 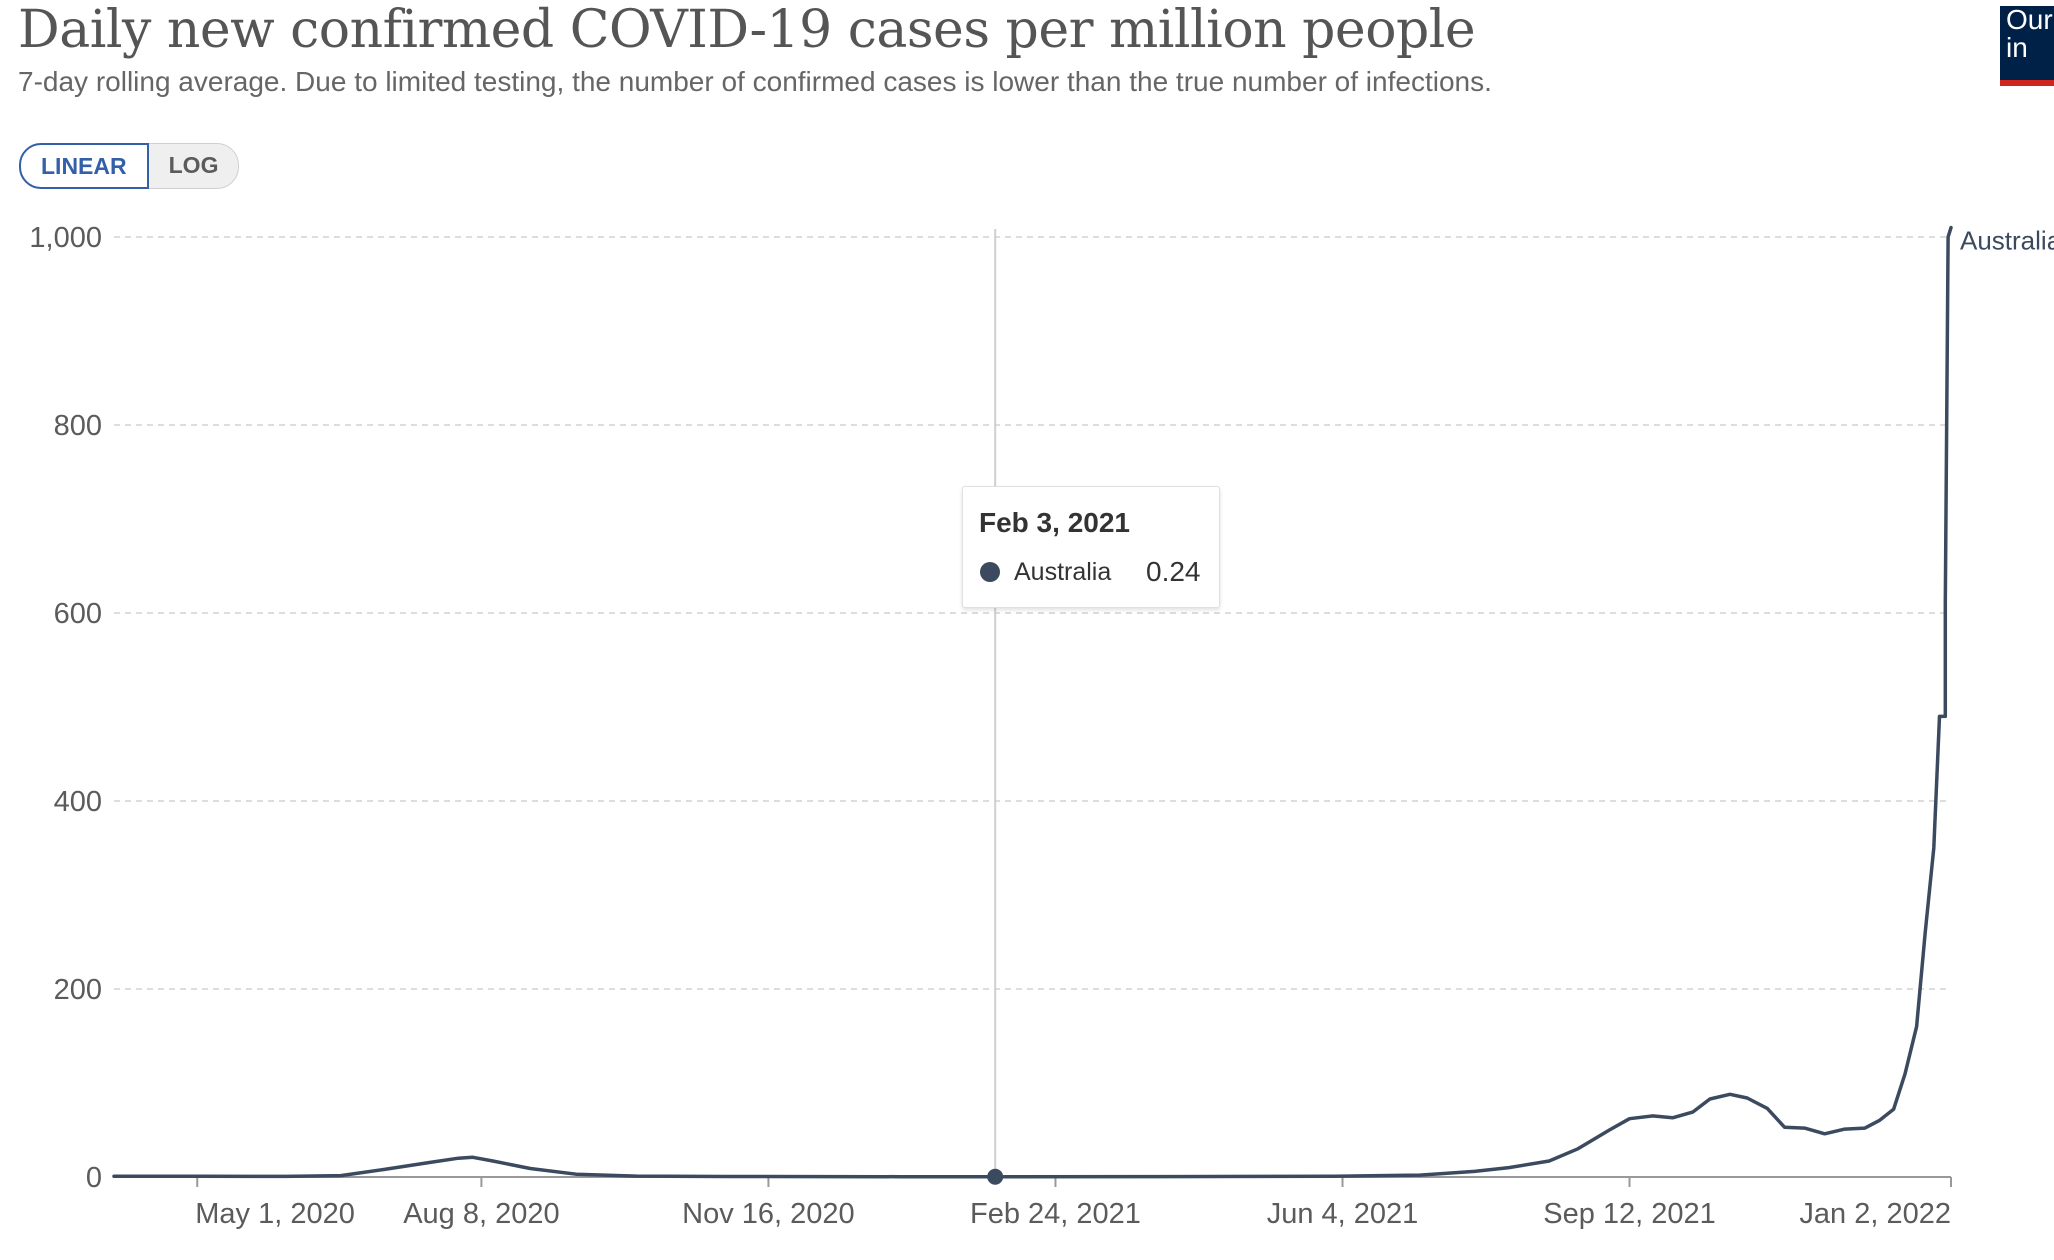 I want to click on y-axis: 0 200 400 600 800 1,000, so click(x=65, y=708).